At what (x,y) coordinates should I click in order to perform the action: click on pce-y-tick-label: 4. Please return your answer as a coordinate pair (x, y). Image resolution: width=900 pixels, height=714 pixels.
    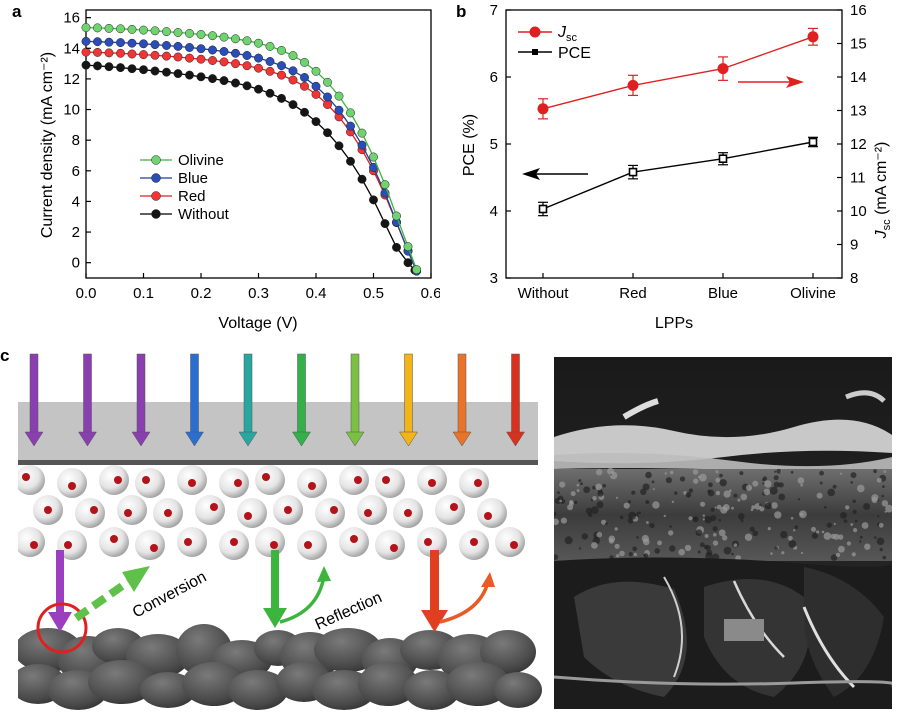
    Looking at the image, I should click on (494, 211).